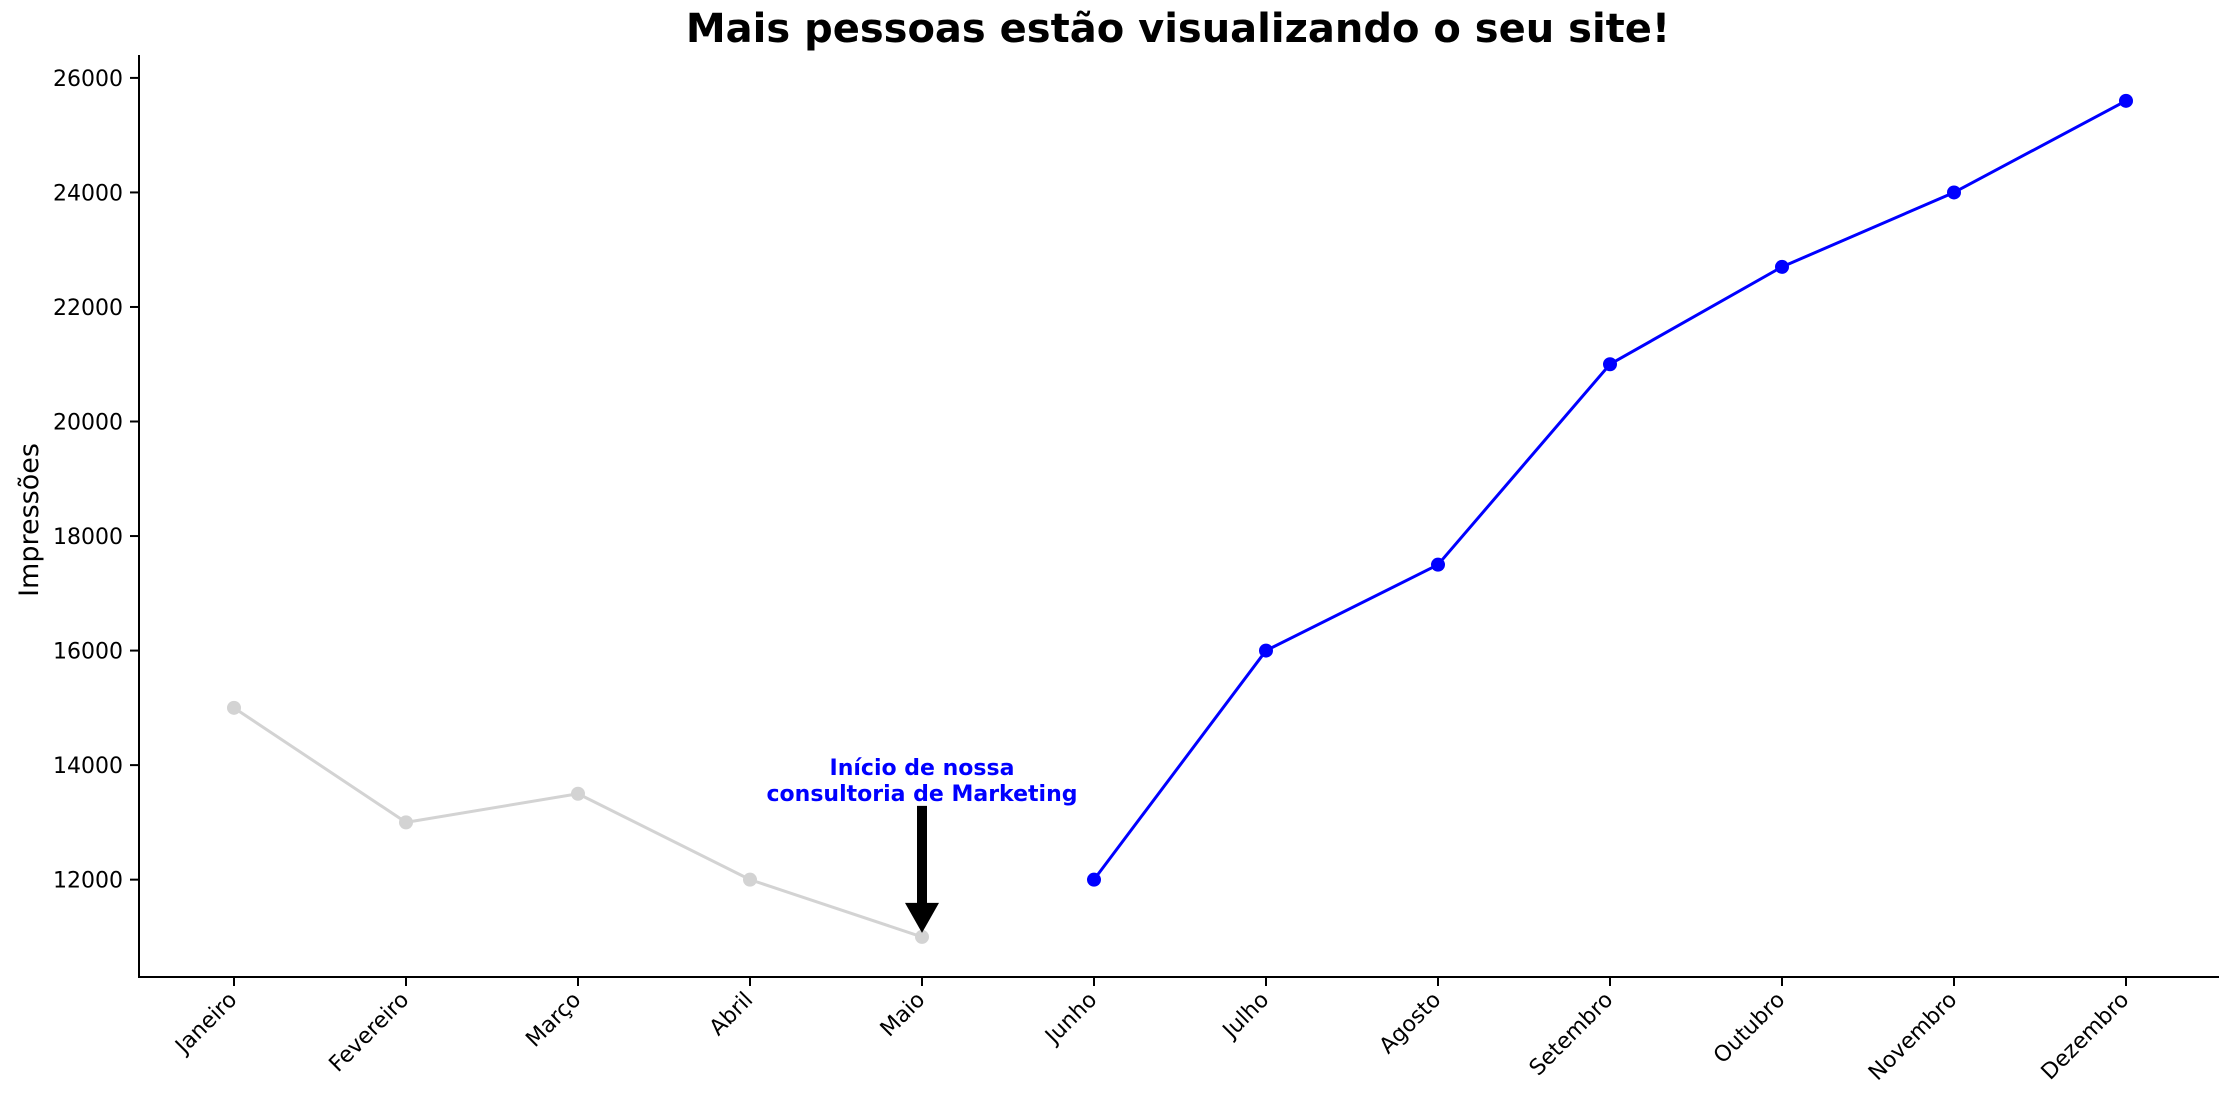 This screenshot has height=1099, width=2236. I want to click on x-tick-label: Maio, so click(903, 1015).